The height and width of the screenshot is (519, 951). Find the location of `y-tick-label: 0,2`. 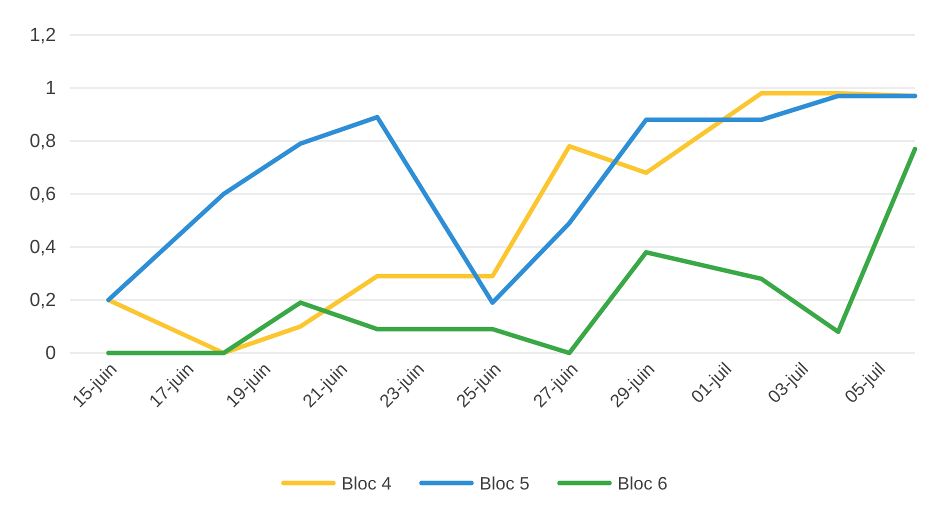

y-tick-label: 0,2 is located at coordinates (43, 301).